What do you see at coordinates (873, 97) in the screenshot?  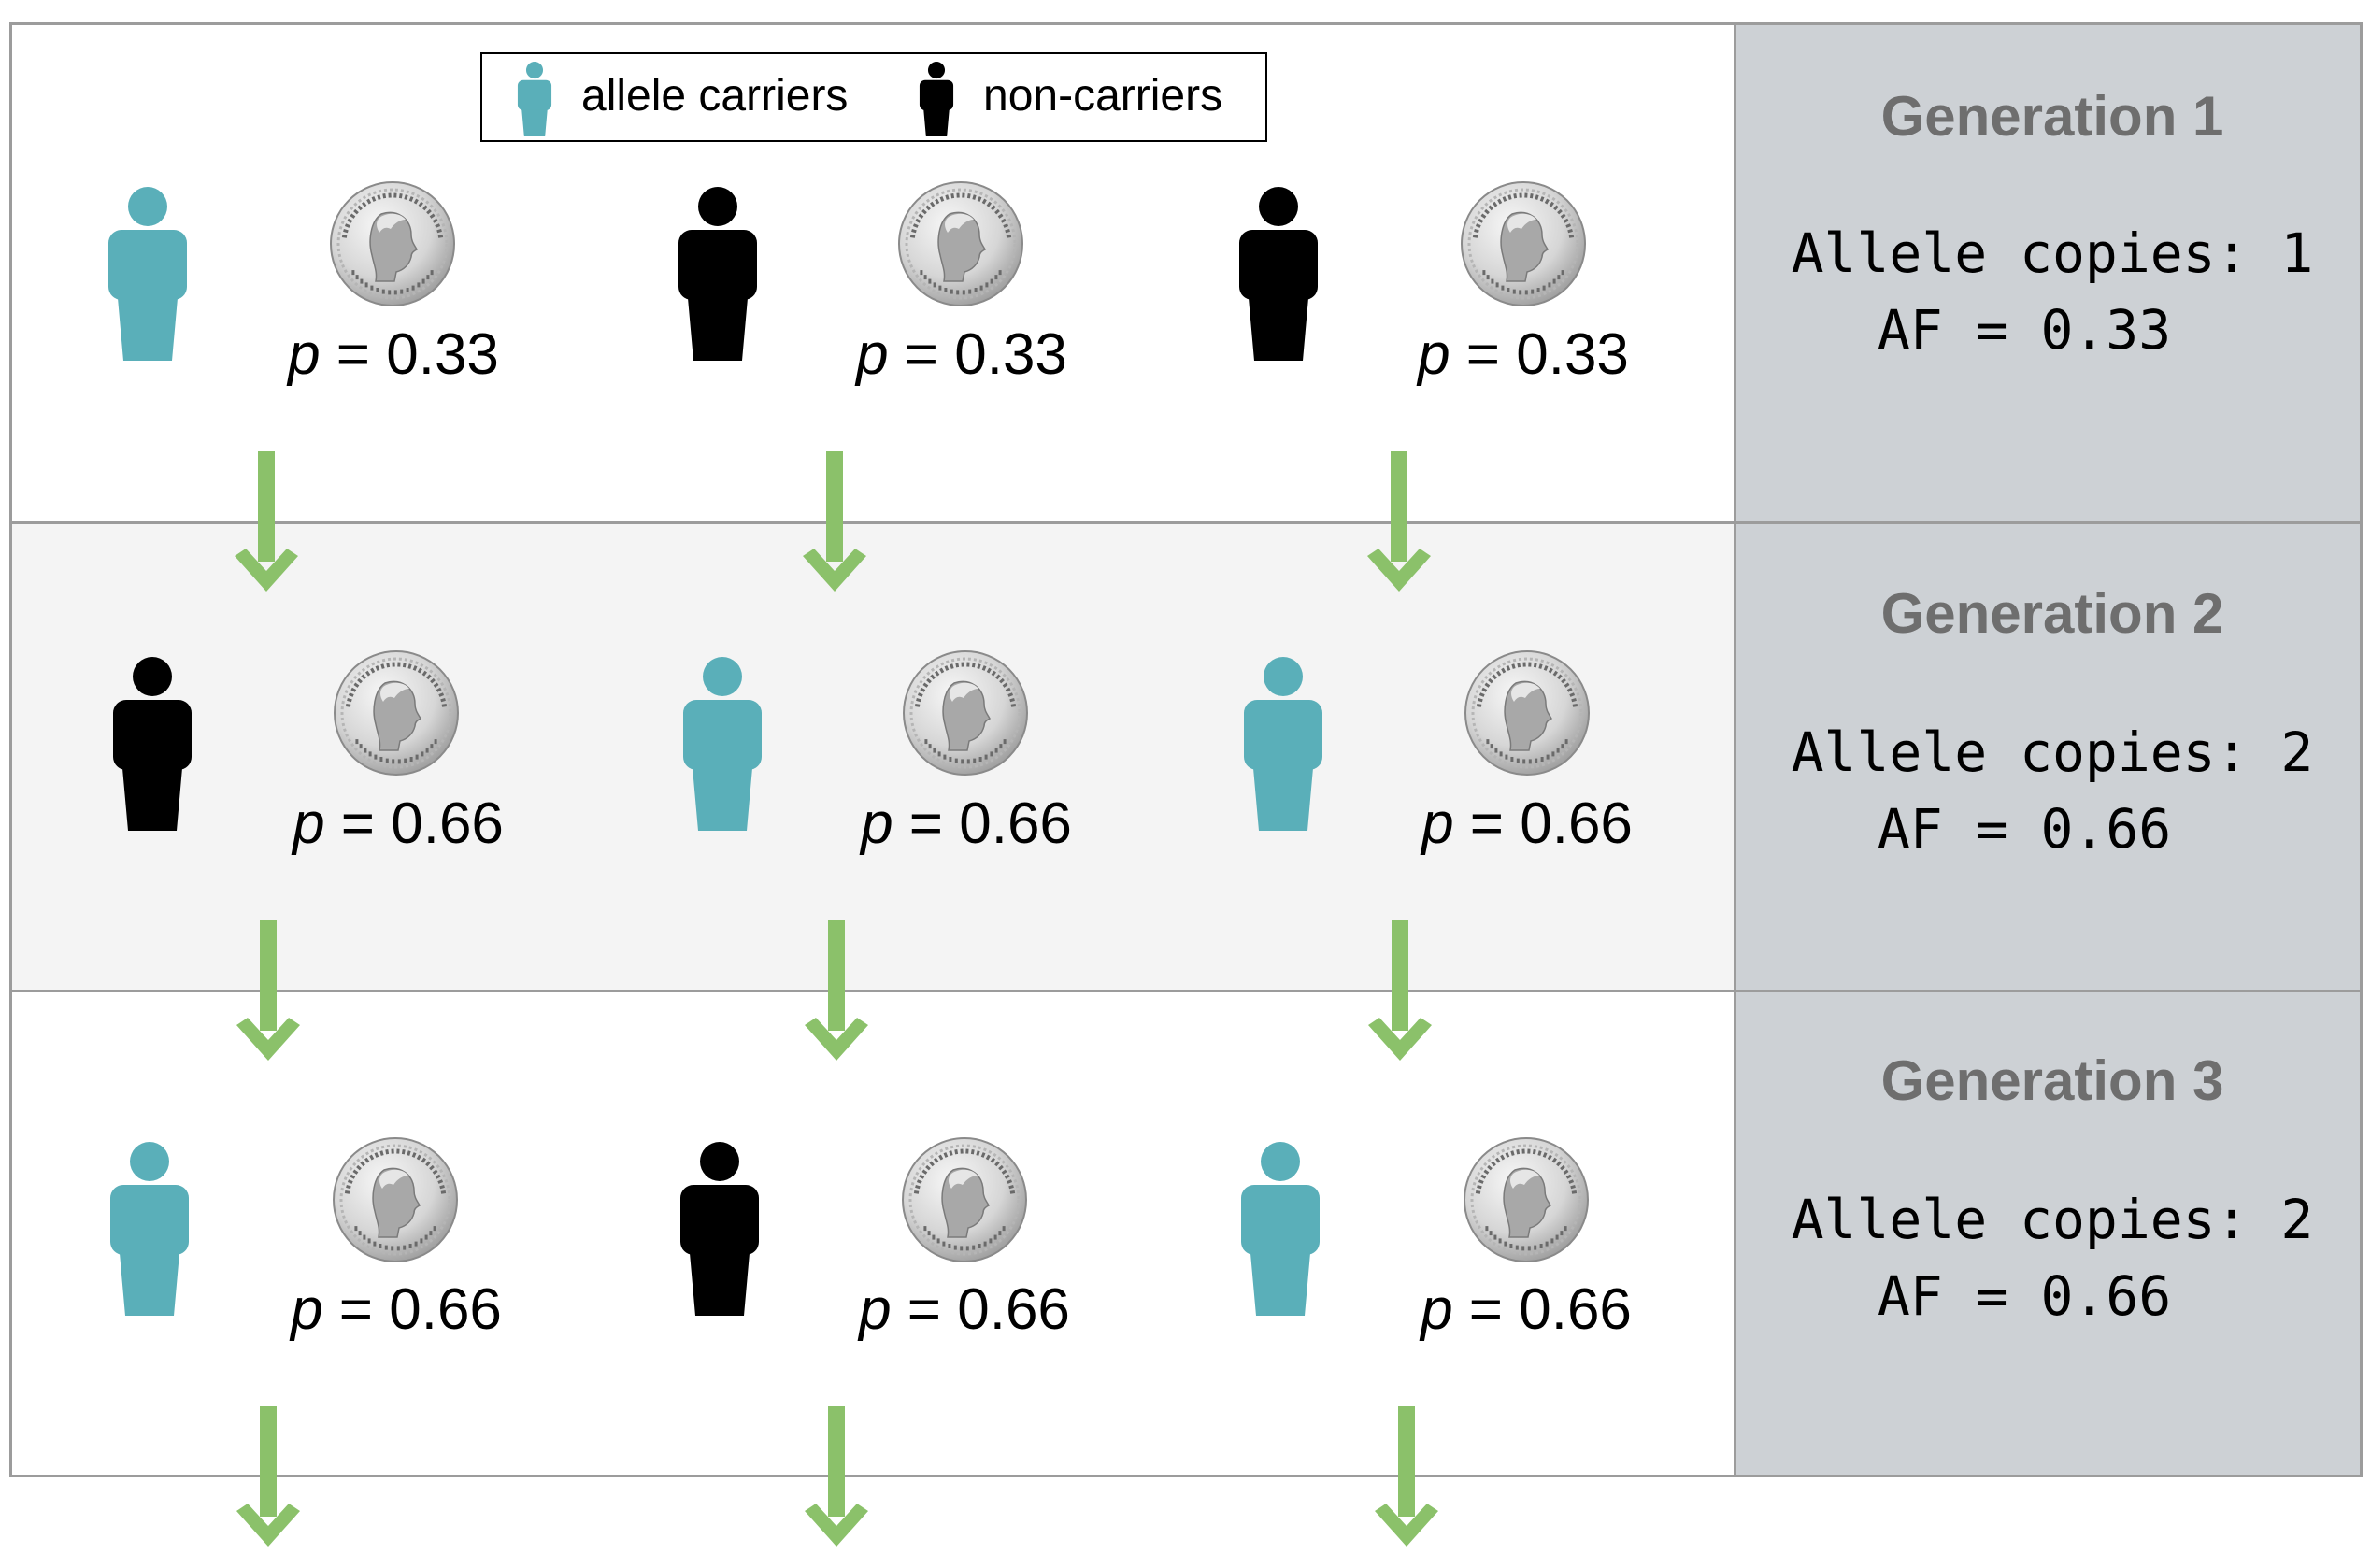 I see `legend: allele carriers non-carriers` at bounding box center [873, 97].